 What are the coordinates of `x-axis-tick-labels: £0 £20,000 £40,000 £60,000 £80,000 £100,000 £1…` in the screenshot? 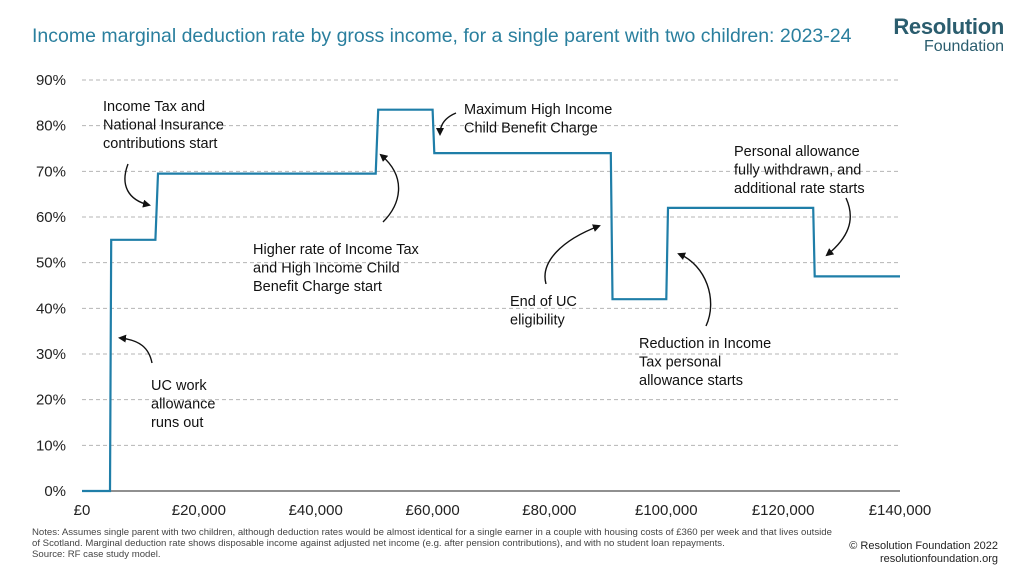 It's located at (503, 510).